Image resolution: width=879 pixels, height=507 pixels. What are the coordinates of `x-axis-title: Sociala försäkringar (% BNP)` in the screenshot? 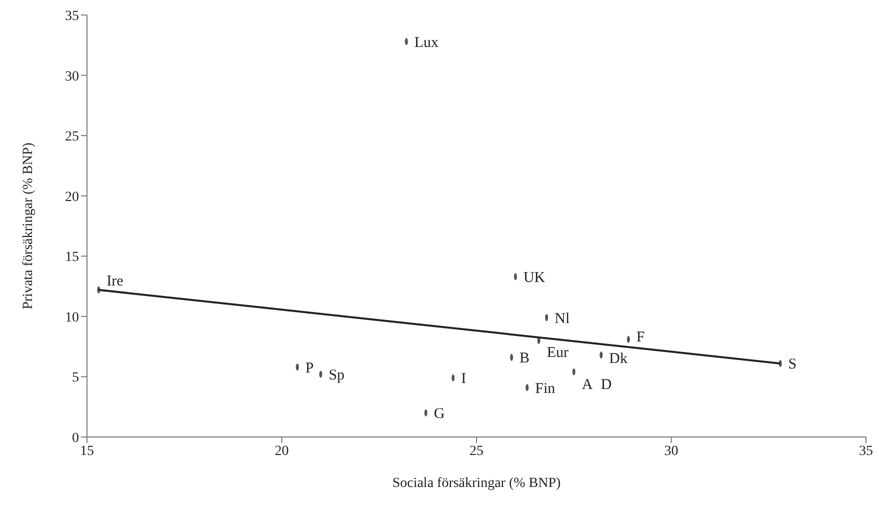 It's located at (477, 483).